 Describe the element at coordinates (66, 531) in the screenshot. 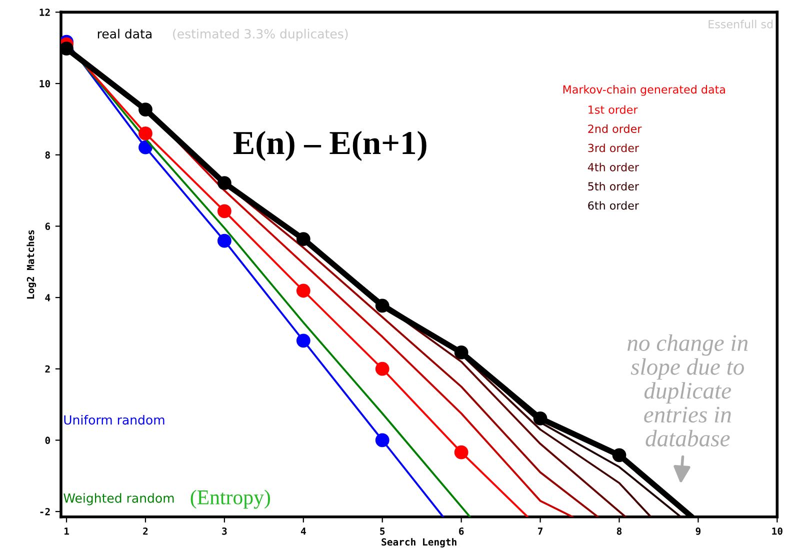

I see `x-tick-label: 1` at that location.